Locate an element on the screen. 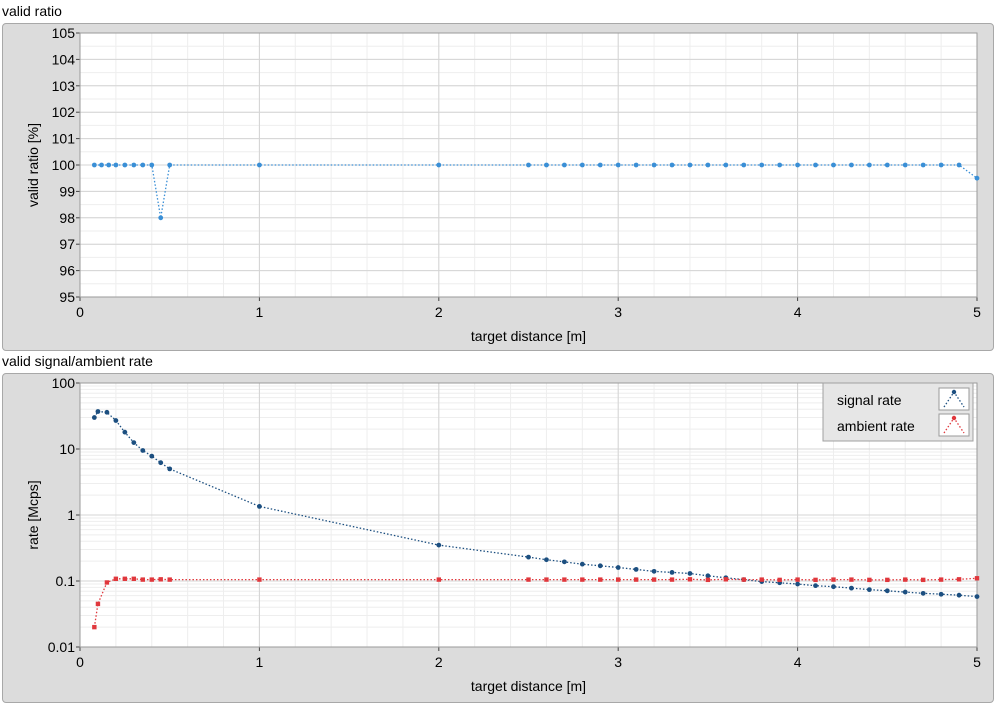  chart-title-rate: valid signal/ambient rate is located at coordinates (77, 361).